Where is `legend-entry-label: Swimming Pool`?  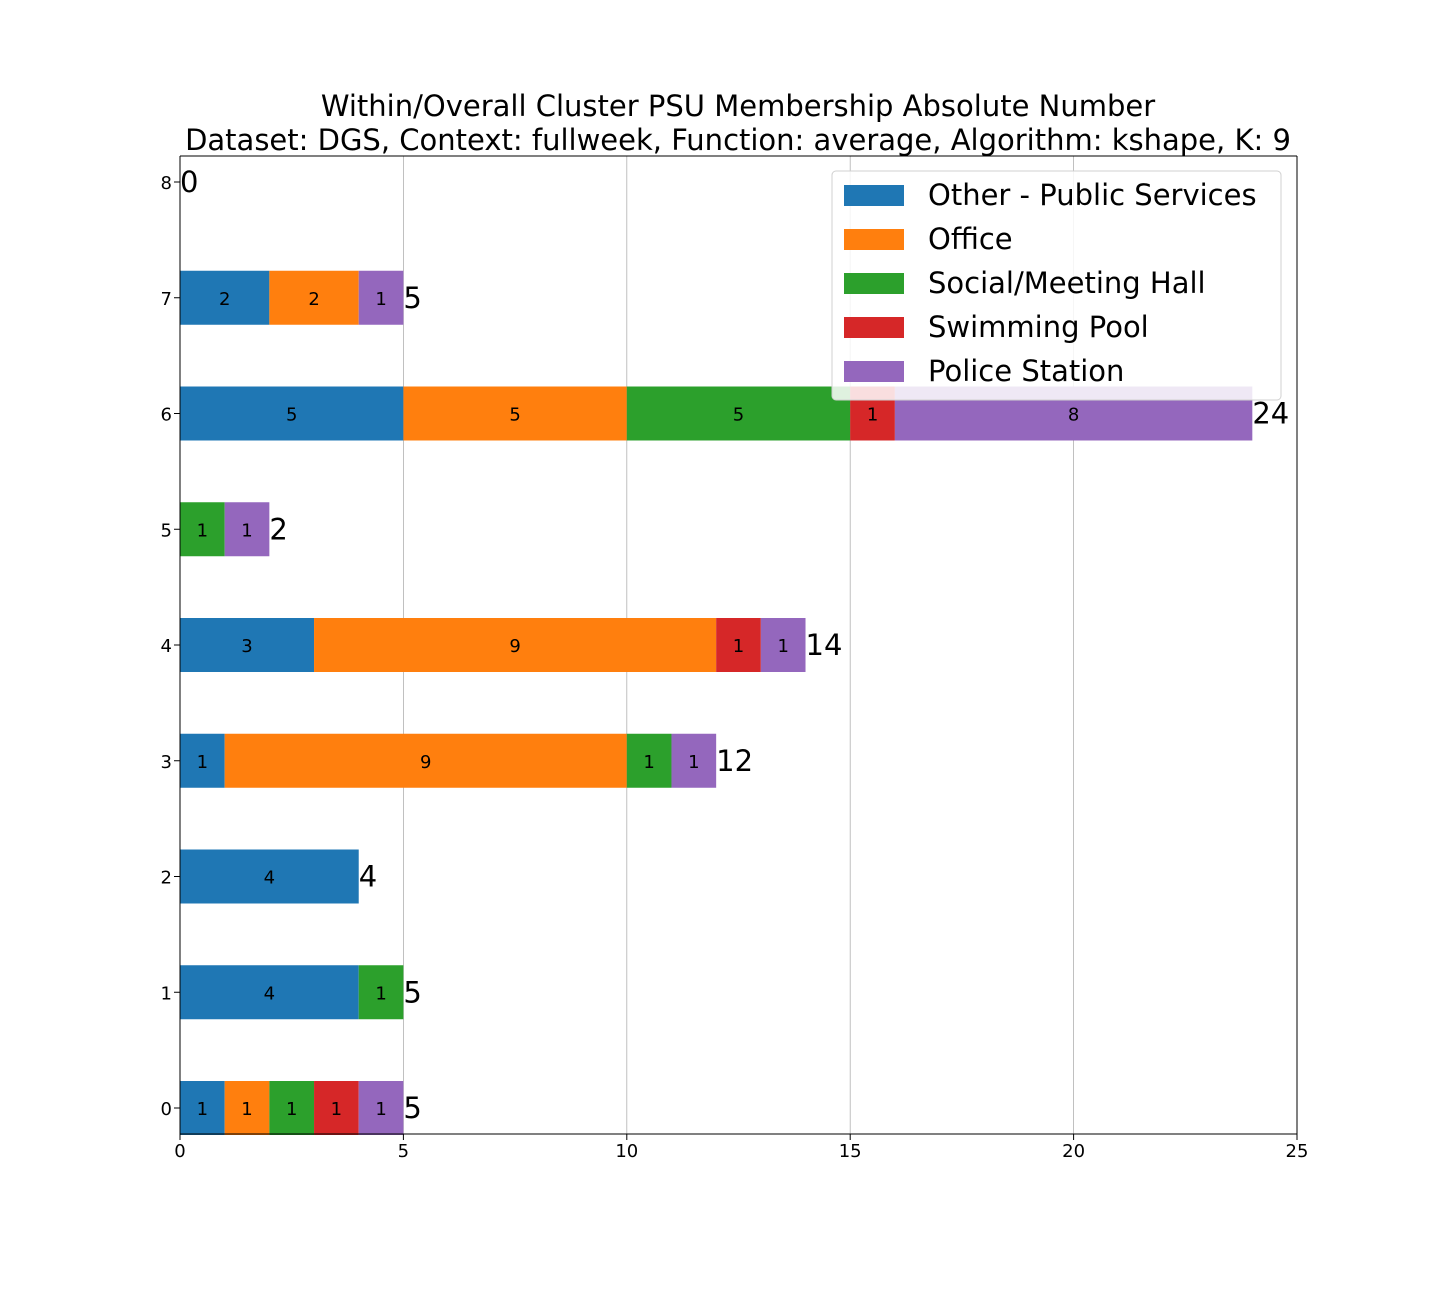 legend-entry-label: Swimming Pool is located at coordinates (1038, 327).